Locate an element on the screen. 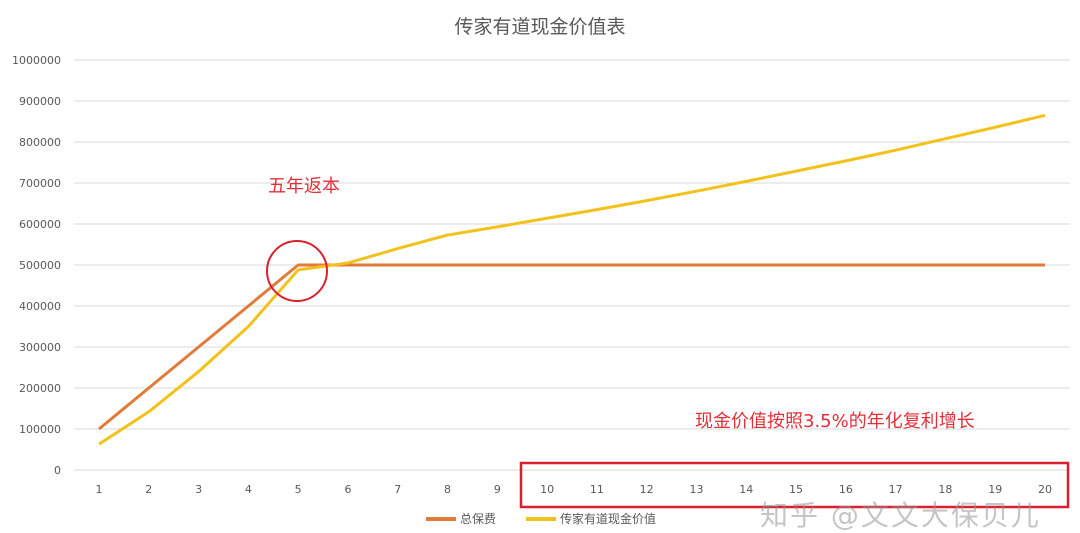  x-tick-label: 20 is located at coordinates (1045, 489).